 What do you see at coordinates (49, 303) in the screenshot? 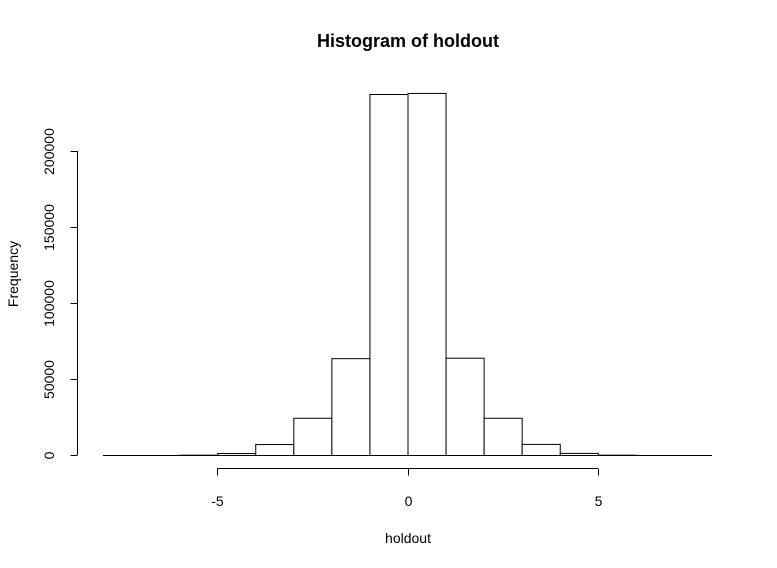
I see `y-tick-label: 100000` at bounding box center [49, 303].